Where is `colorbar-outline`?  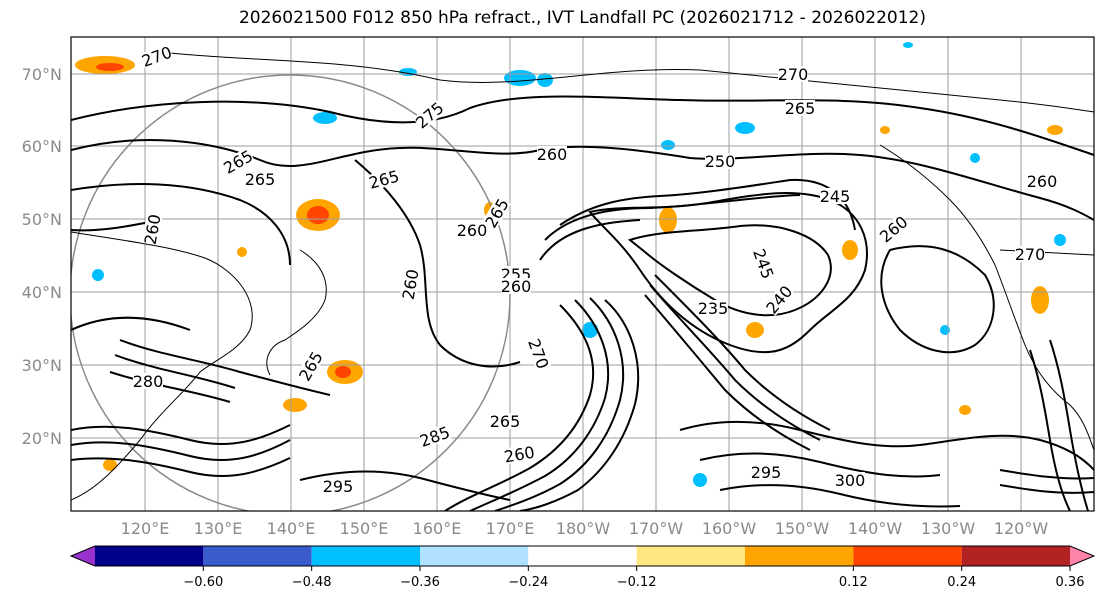
colorbar-outline is located at coordinates (582, 556).